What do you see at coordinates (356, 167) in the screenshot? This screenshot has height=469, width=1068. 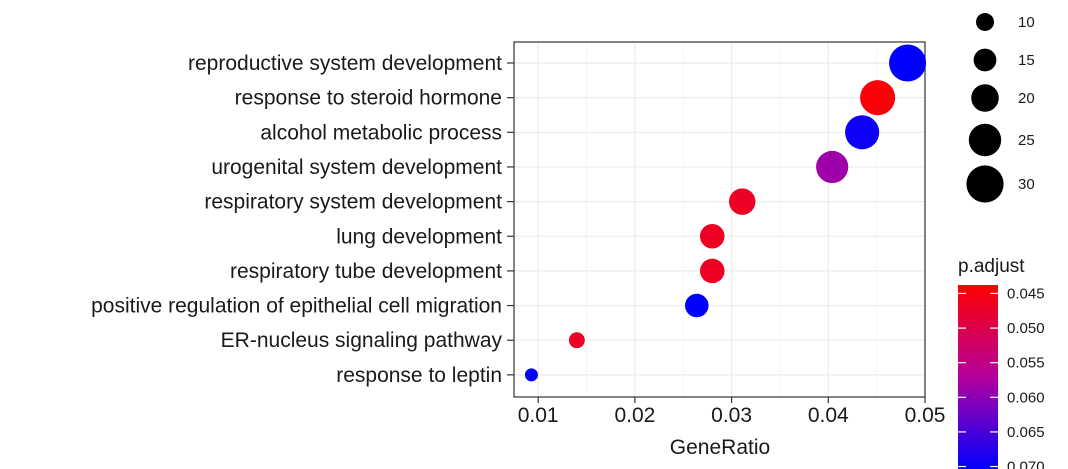 I see `y-axis-label: urogenital system development` at bounding box center [356, 167].